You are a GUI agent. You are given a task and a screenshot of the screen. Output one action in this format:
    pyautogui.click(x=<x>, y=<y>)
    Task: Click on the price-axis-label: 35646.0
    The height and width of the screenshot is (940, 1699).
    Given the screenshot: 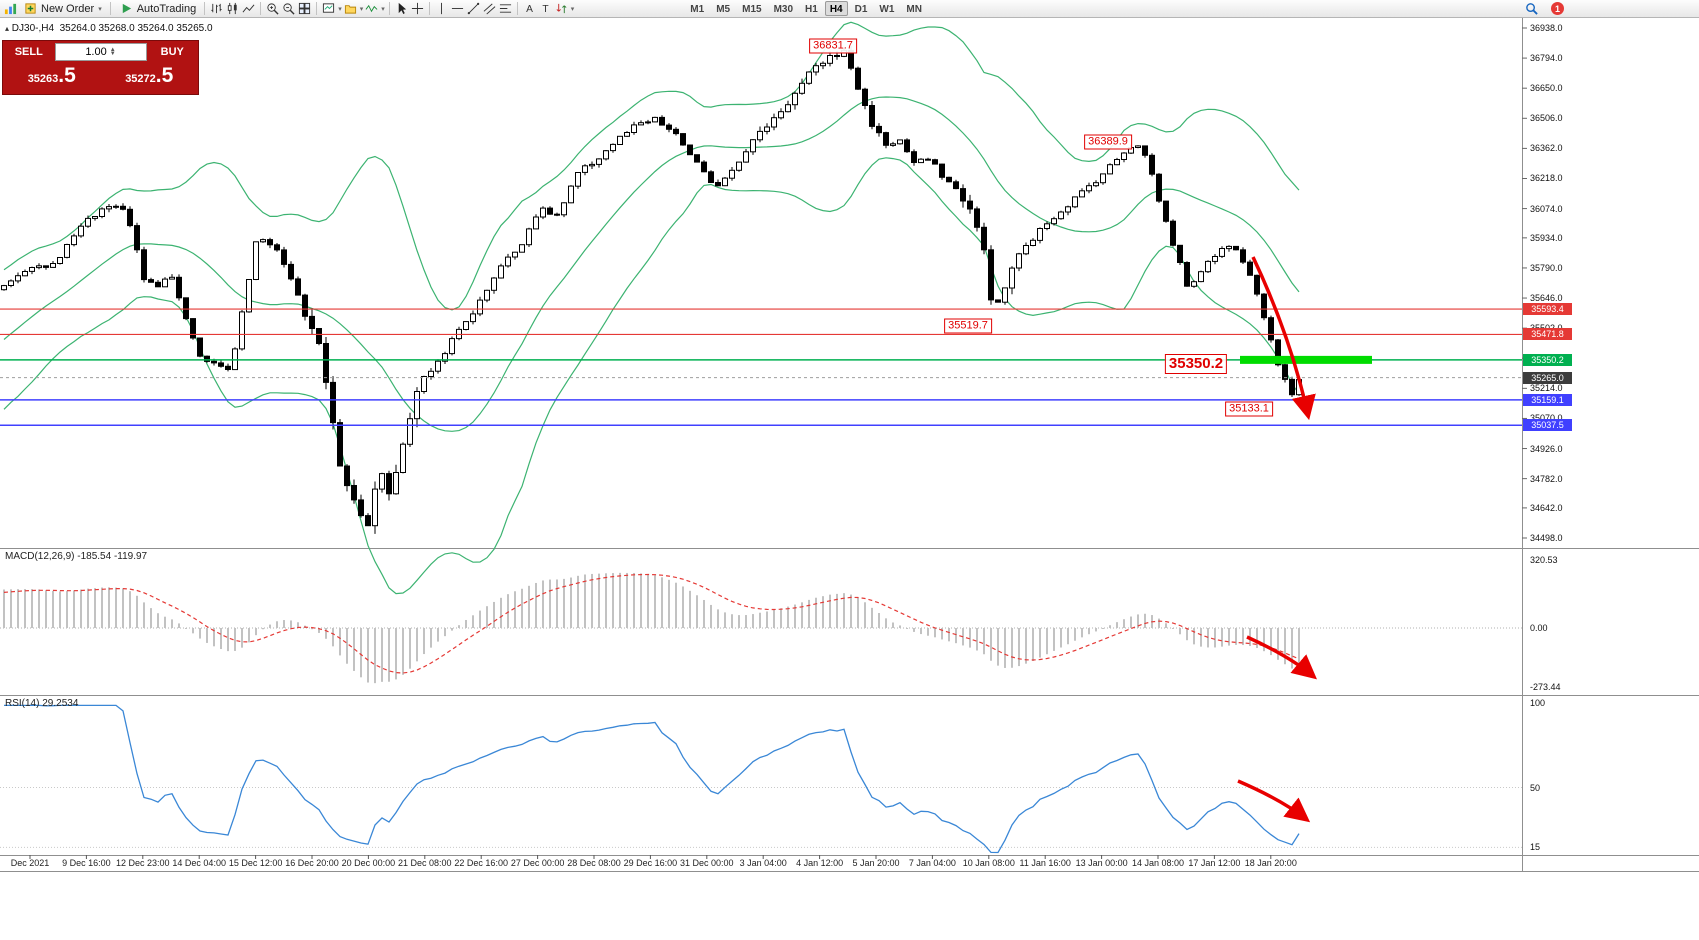 What is the action you would take?
    pyautogui.click(x=1546, y=298)
    